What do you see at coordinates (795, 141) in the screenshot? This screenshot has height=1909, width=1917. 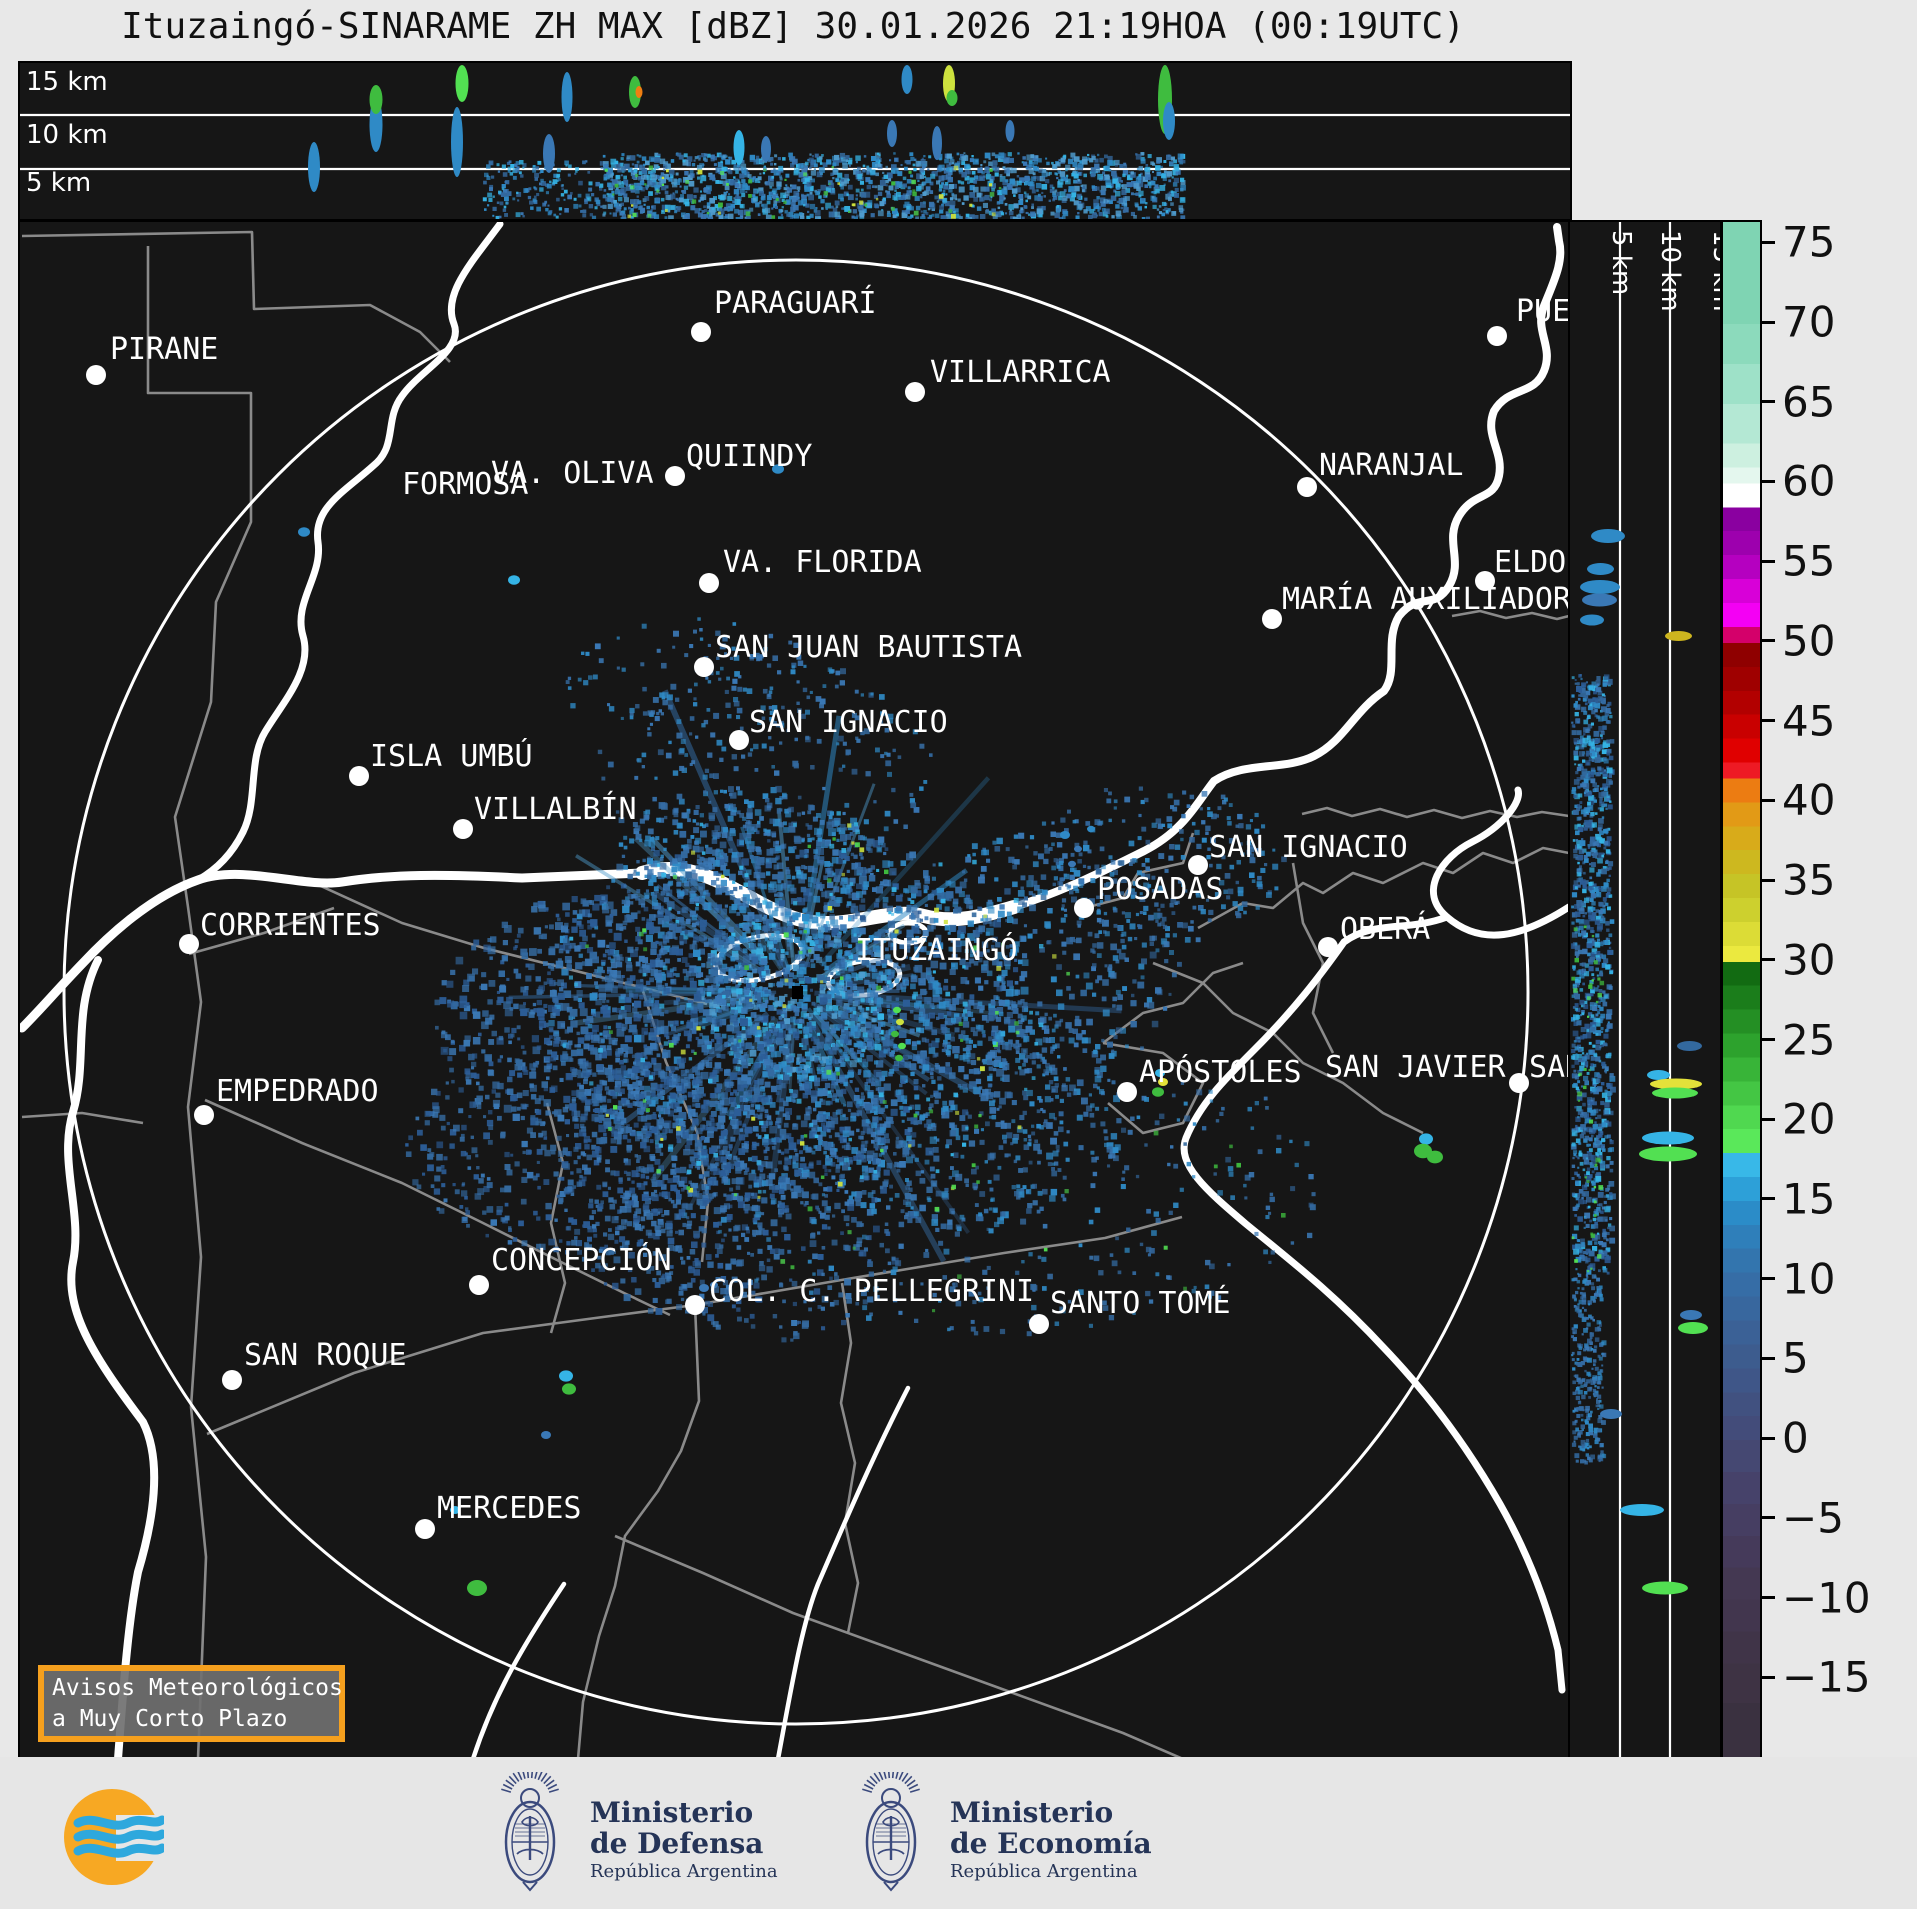 I see `top-cross-section-panel: 15 km 10 km 5 km` at bounding box center [795, 141].